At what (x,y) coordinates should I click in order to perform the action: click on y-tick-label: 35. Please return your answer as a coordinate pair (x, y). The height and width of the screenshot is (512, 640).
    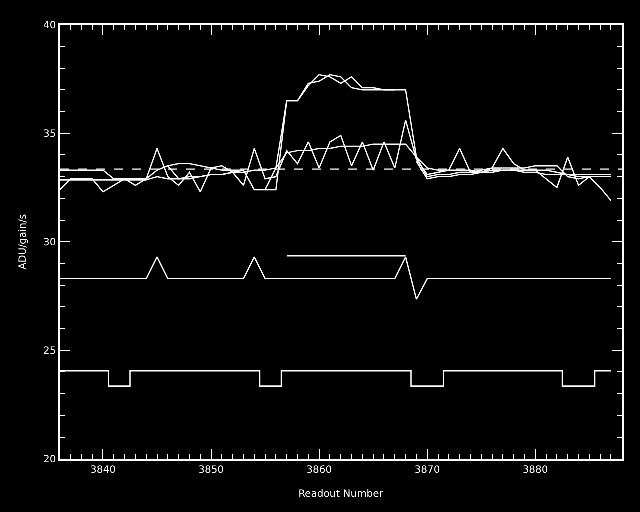
    Looking at the image, I should click on (50, 134).